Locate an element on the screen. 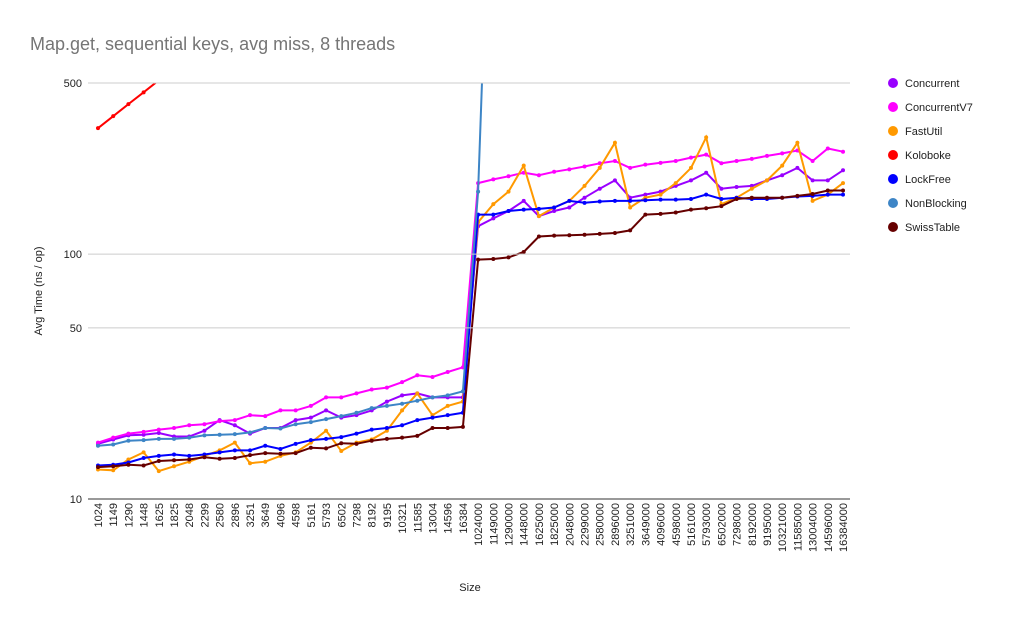 The width and height of the screenshot is (1011, 630). x-tick-label: 1625 is located at coordinates (160, 515).